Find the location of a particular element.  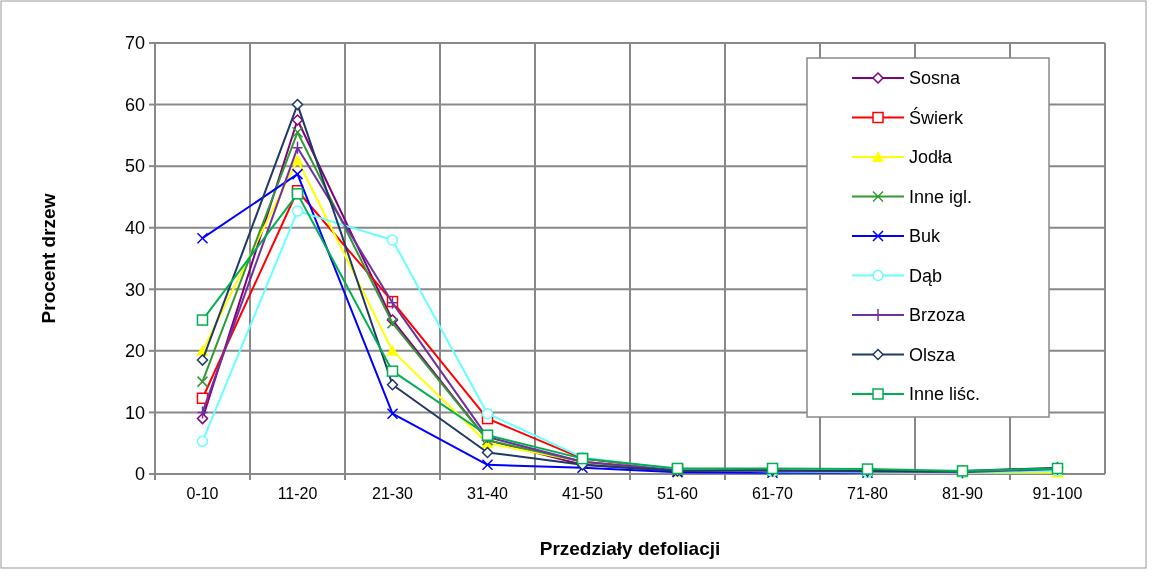

x-tick-label: 71-80 is located at coordinates (868, 493).